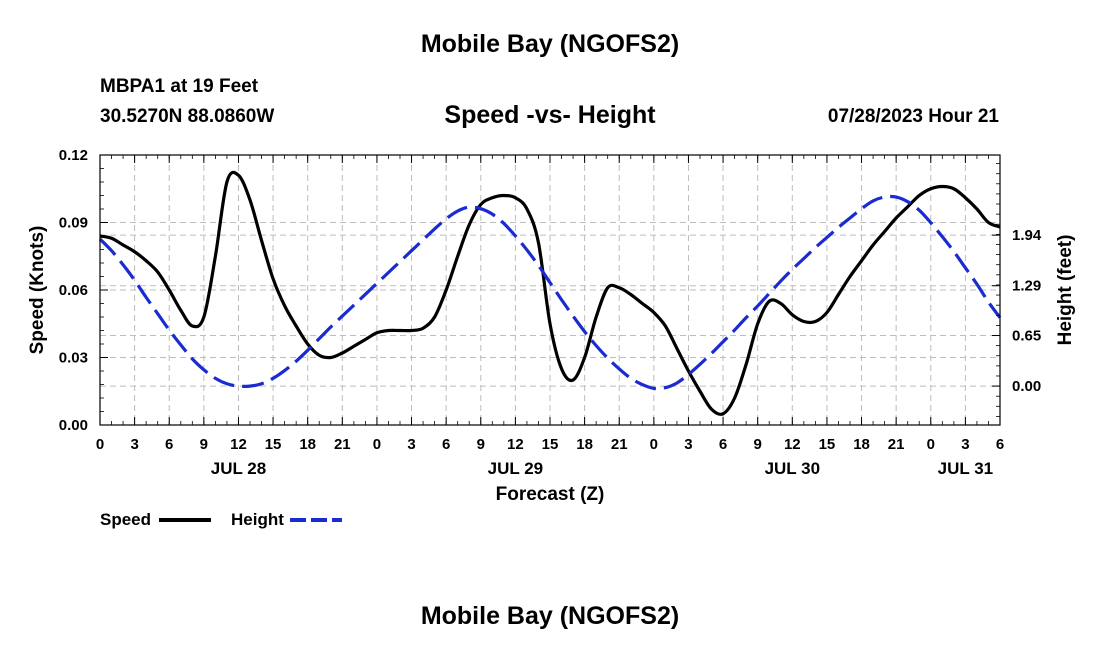 The image size is (1100, 650). Describe the element at coordinates (965, 468) in the screenshot. I see `date-label: JUL 31` at that location.